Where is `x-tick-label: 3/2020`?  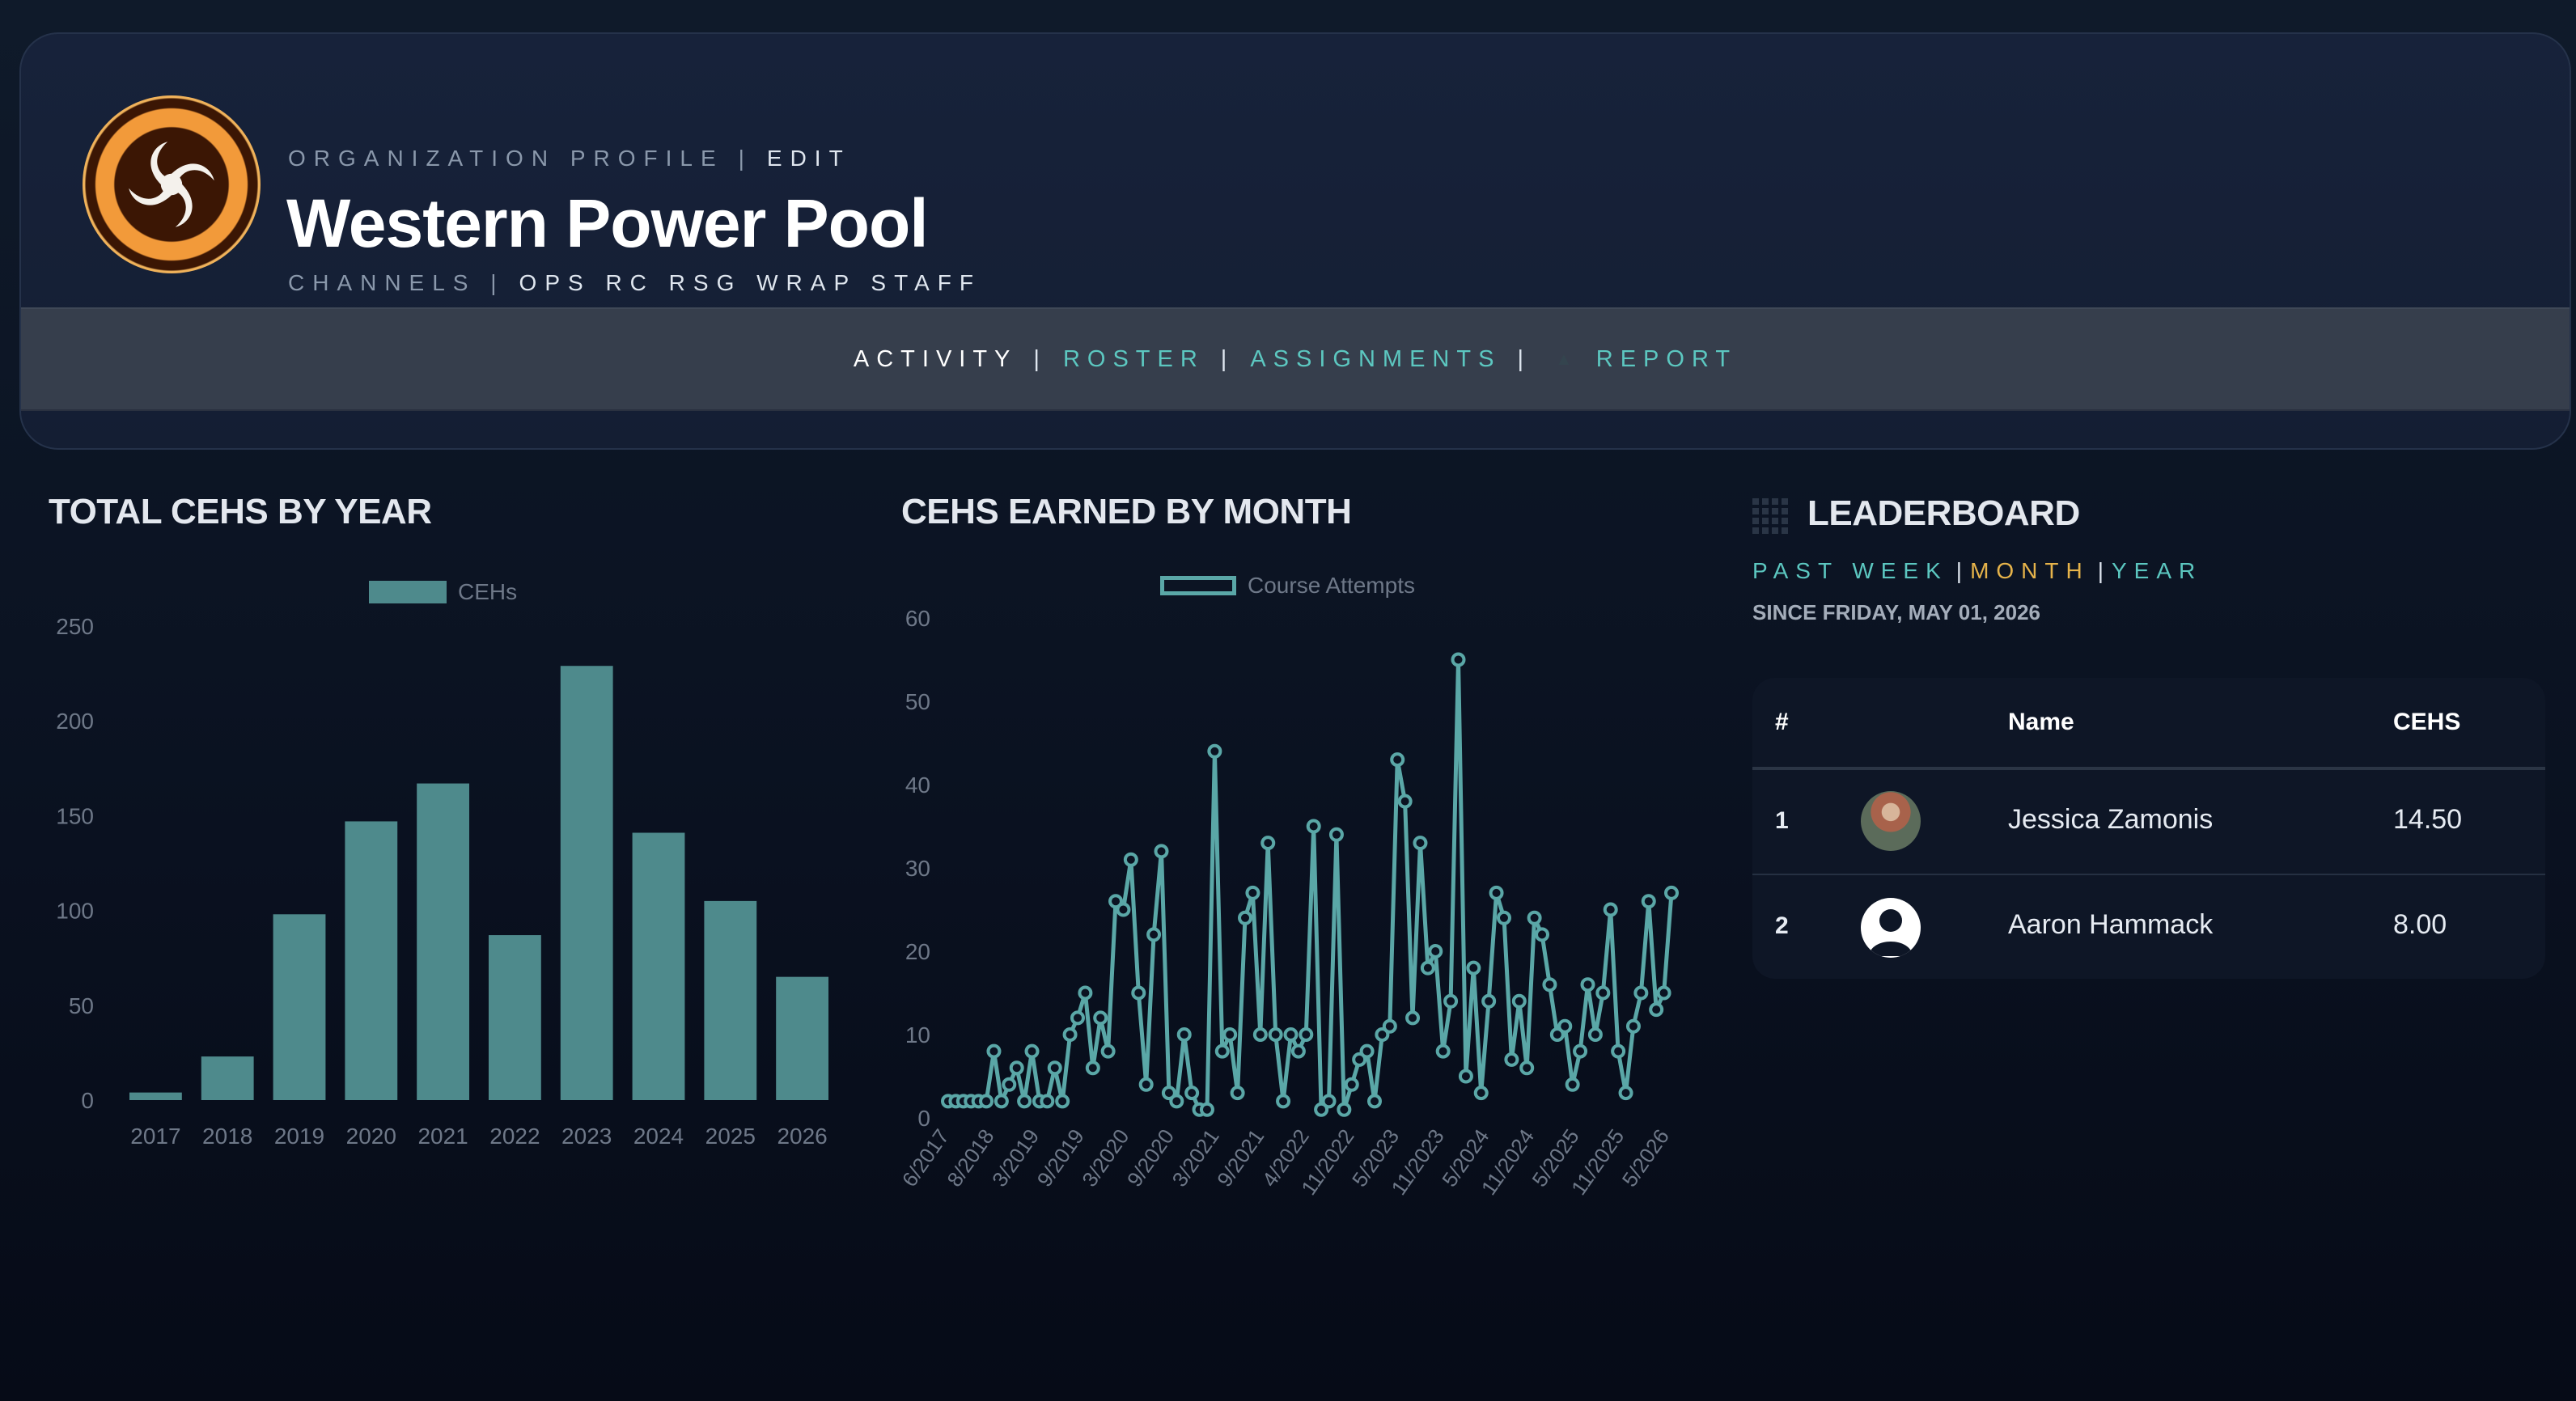
x-tick-label: 3/2020 is located at coordinates (1105, 1157).